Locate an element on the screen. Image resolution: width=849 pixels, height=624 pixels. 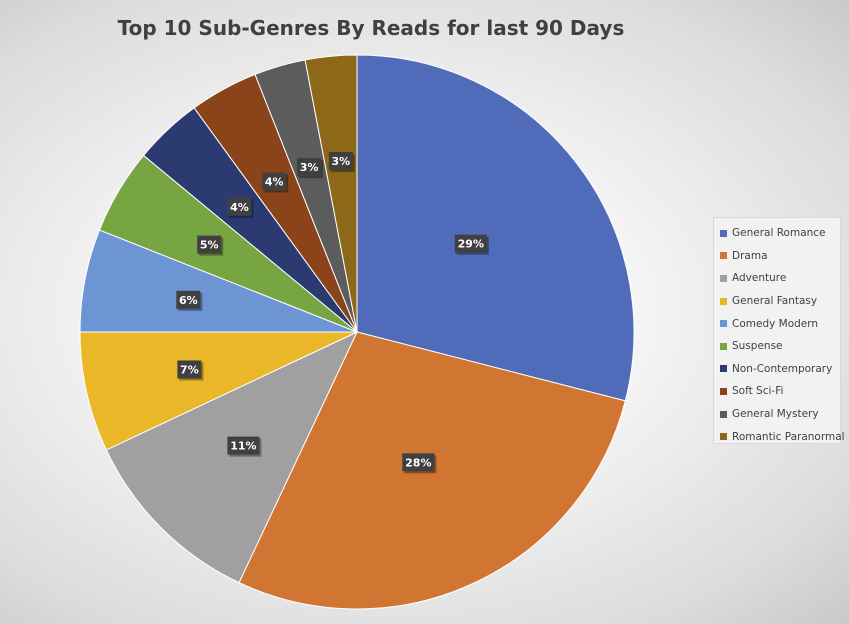
svg-text: 7% is located at coordinates (189, 369).